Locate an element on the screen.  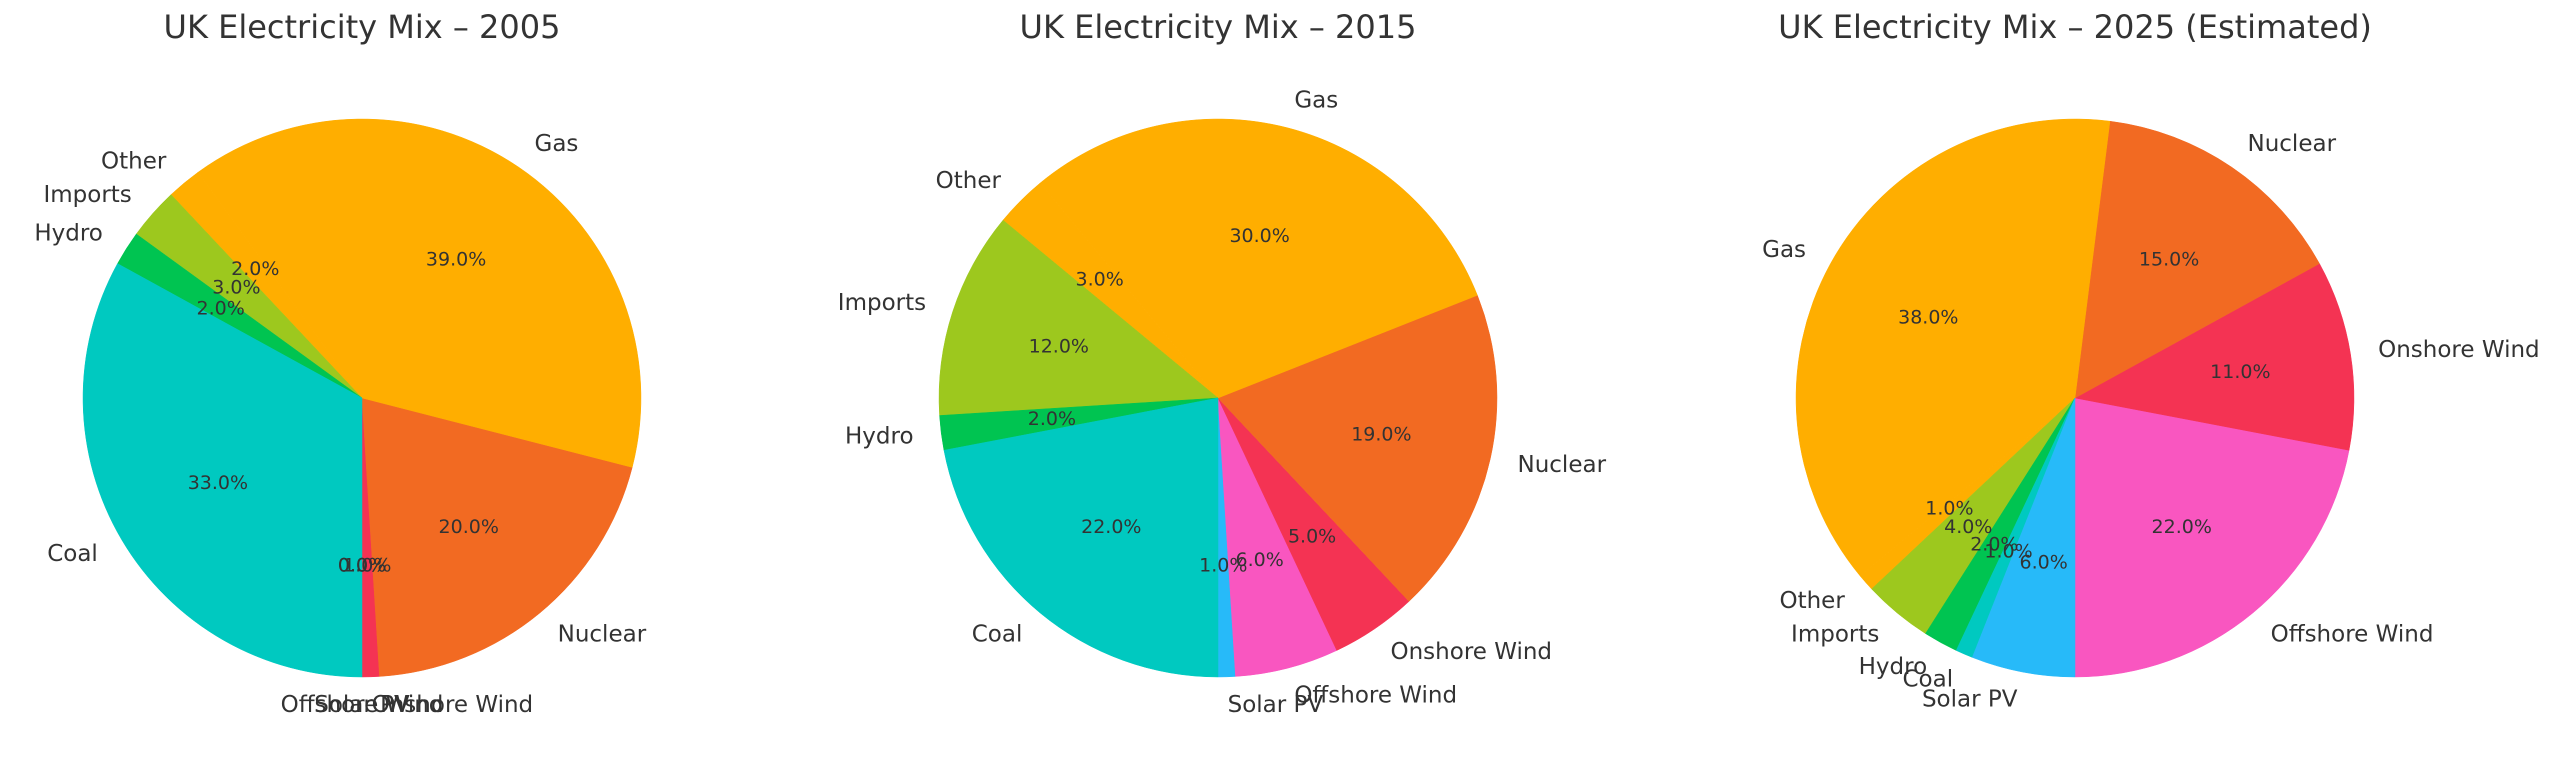
slice-value-onshore-wind: 11.0% is located at coordinates (2240, 372).